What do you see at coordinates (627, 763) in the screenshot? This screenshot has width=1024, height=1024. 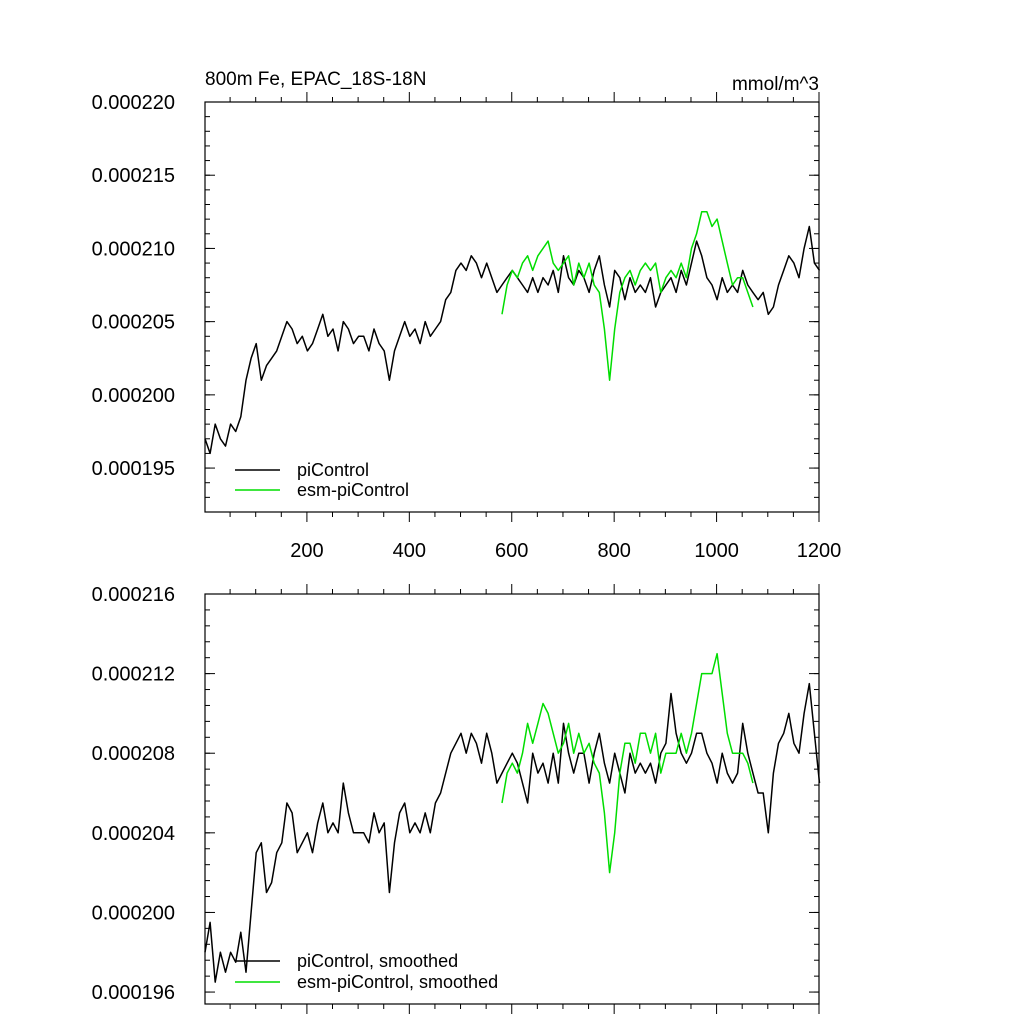 I see `series-line-esm-picontrol-smoothed` at bounding box center [627, 763].